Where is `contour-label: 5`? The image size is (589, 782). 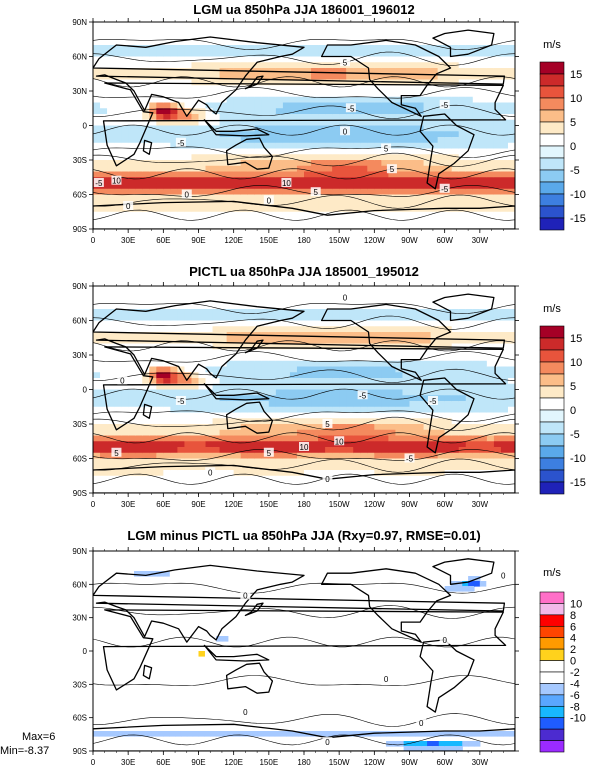 contour-label: 5 is located at coordinates (327, 424).